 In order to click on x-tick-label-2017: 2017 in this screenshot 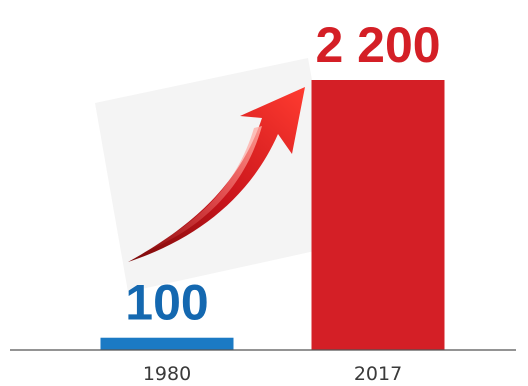, I will do `click(378, 374)`.